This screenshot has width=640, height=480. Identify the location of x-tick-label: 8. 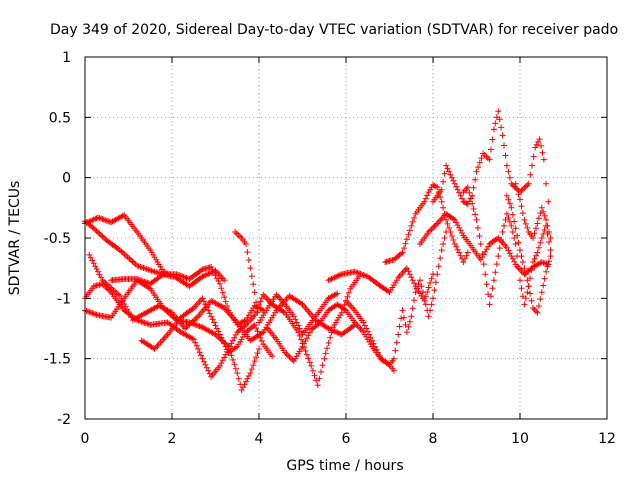
(433, 439).